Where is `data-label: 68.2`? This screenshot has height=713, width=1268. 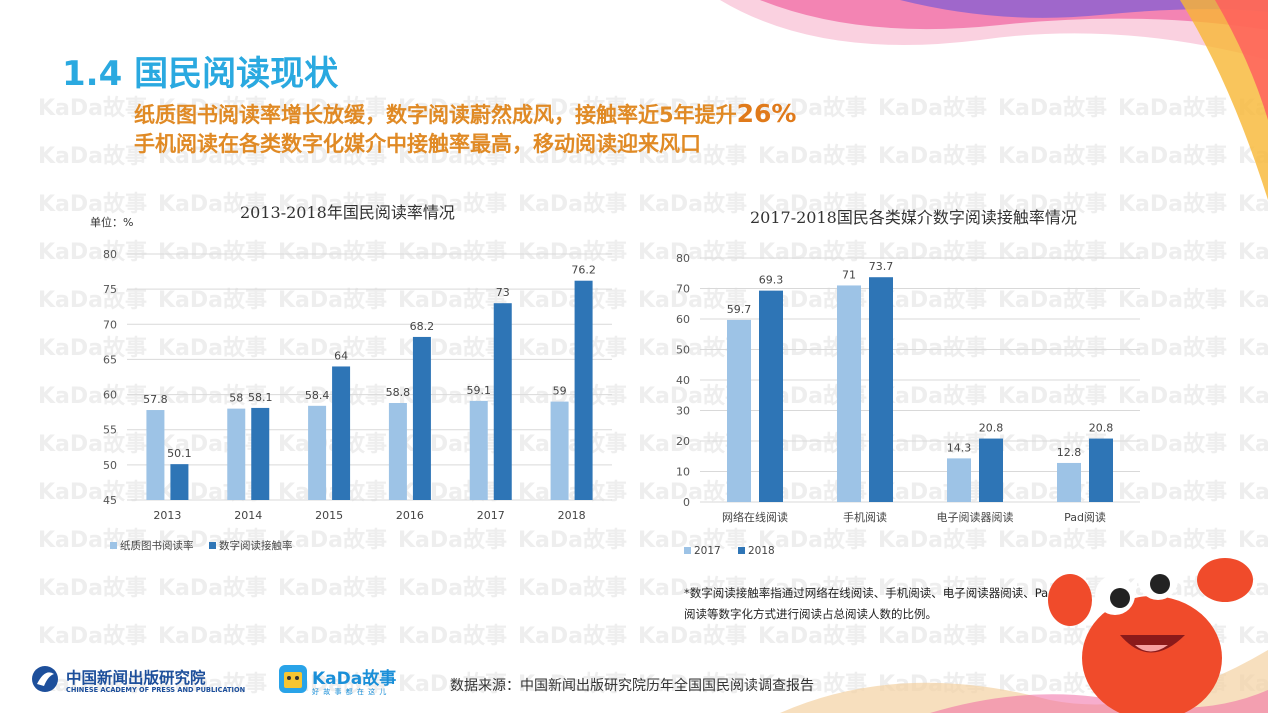 data-label: 68.2 is located at coordinates (422, 326).